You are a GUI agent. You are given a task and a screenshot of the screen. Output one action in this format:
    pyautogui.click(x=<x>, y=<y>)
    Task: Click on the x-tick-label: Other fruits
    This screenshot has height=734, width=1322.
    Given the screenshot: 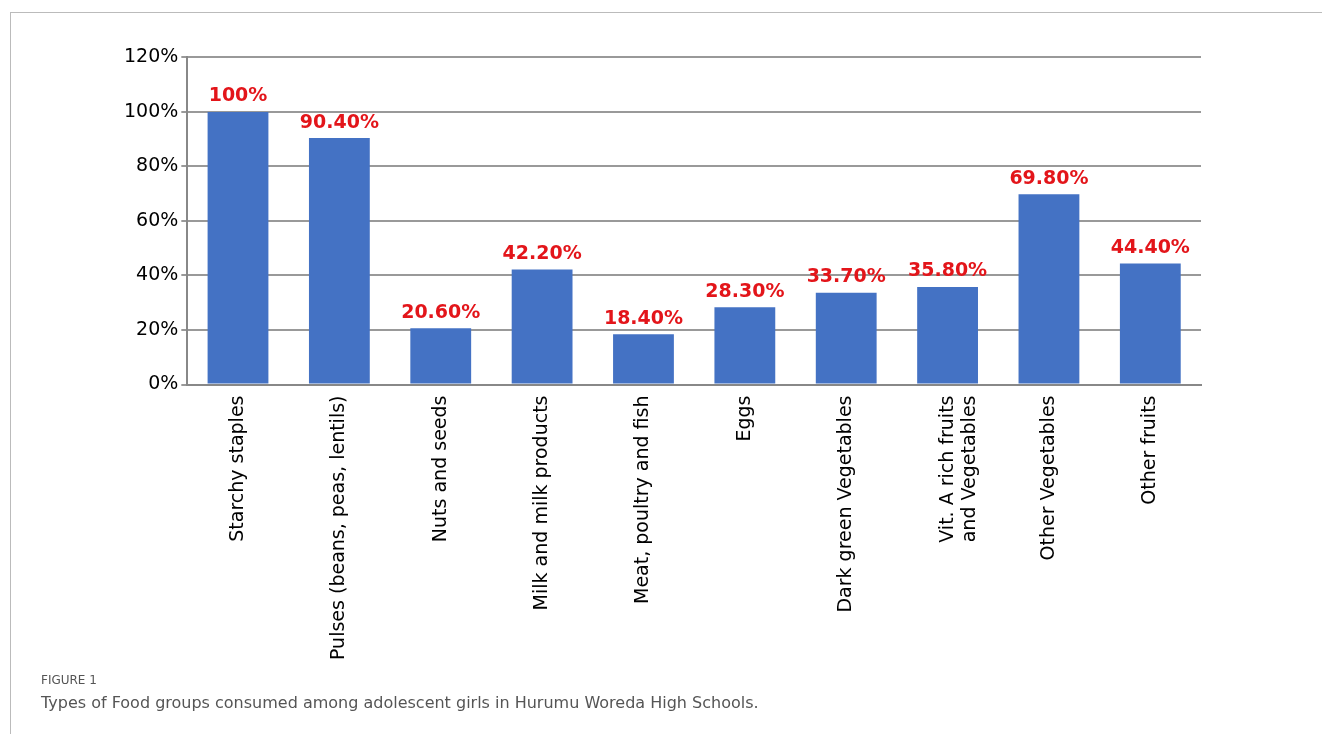 What is the action you would take?
    pyautogui.click(x=1148, y=450)
    